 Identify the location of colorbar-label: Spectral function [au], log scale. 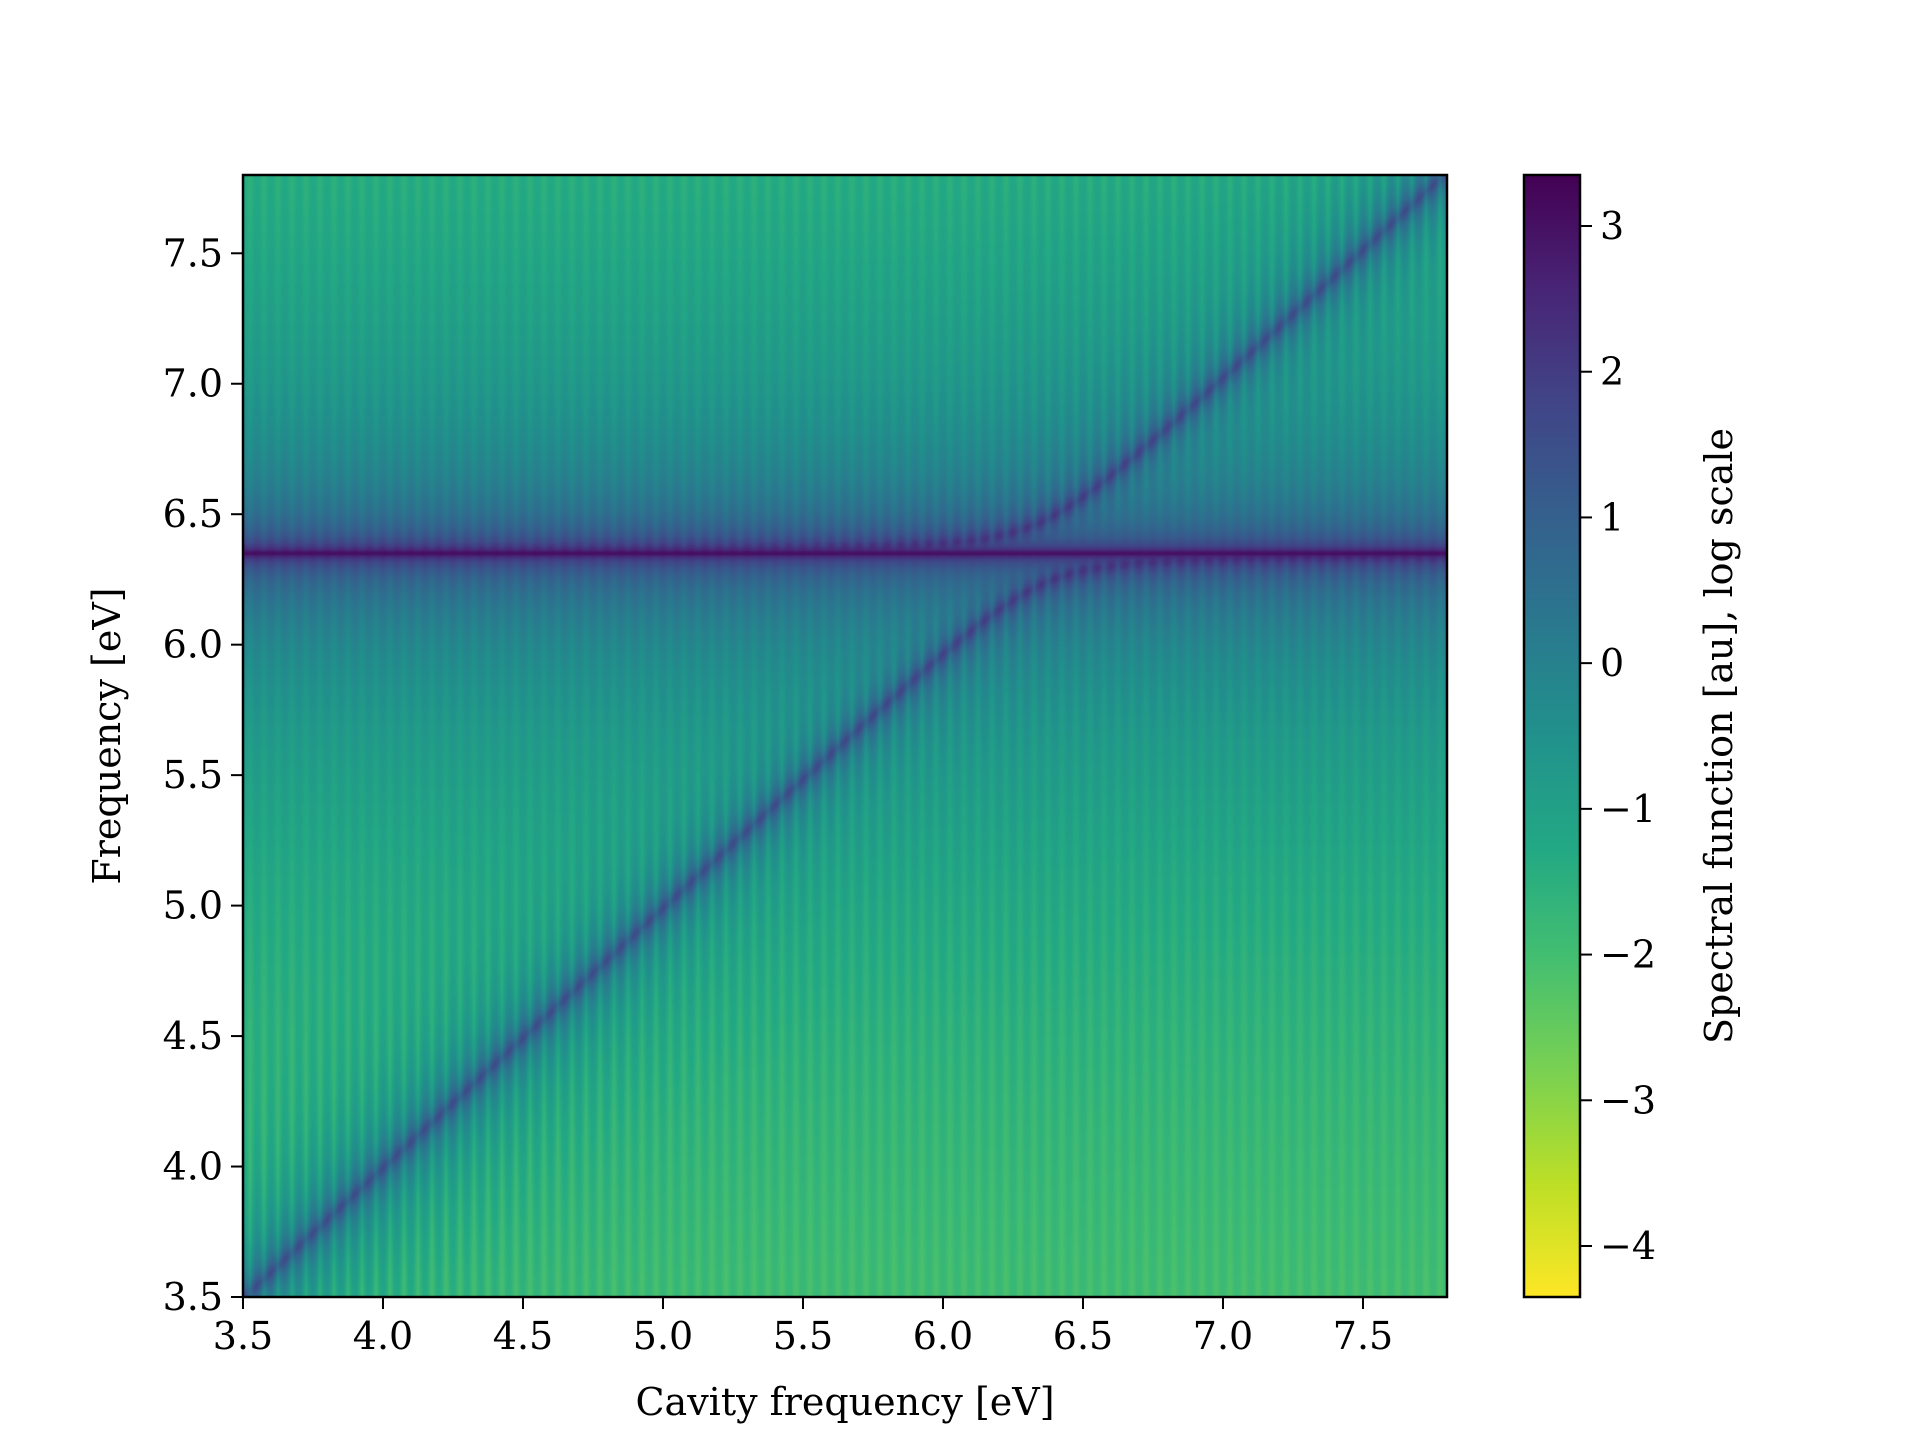
(1719, 736).